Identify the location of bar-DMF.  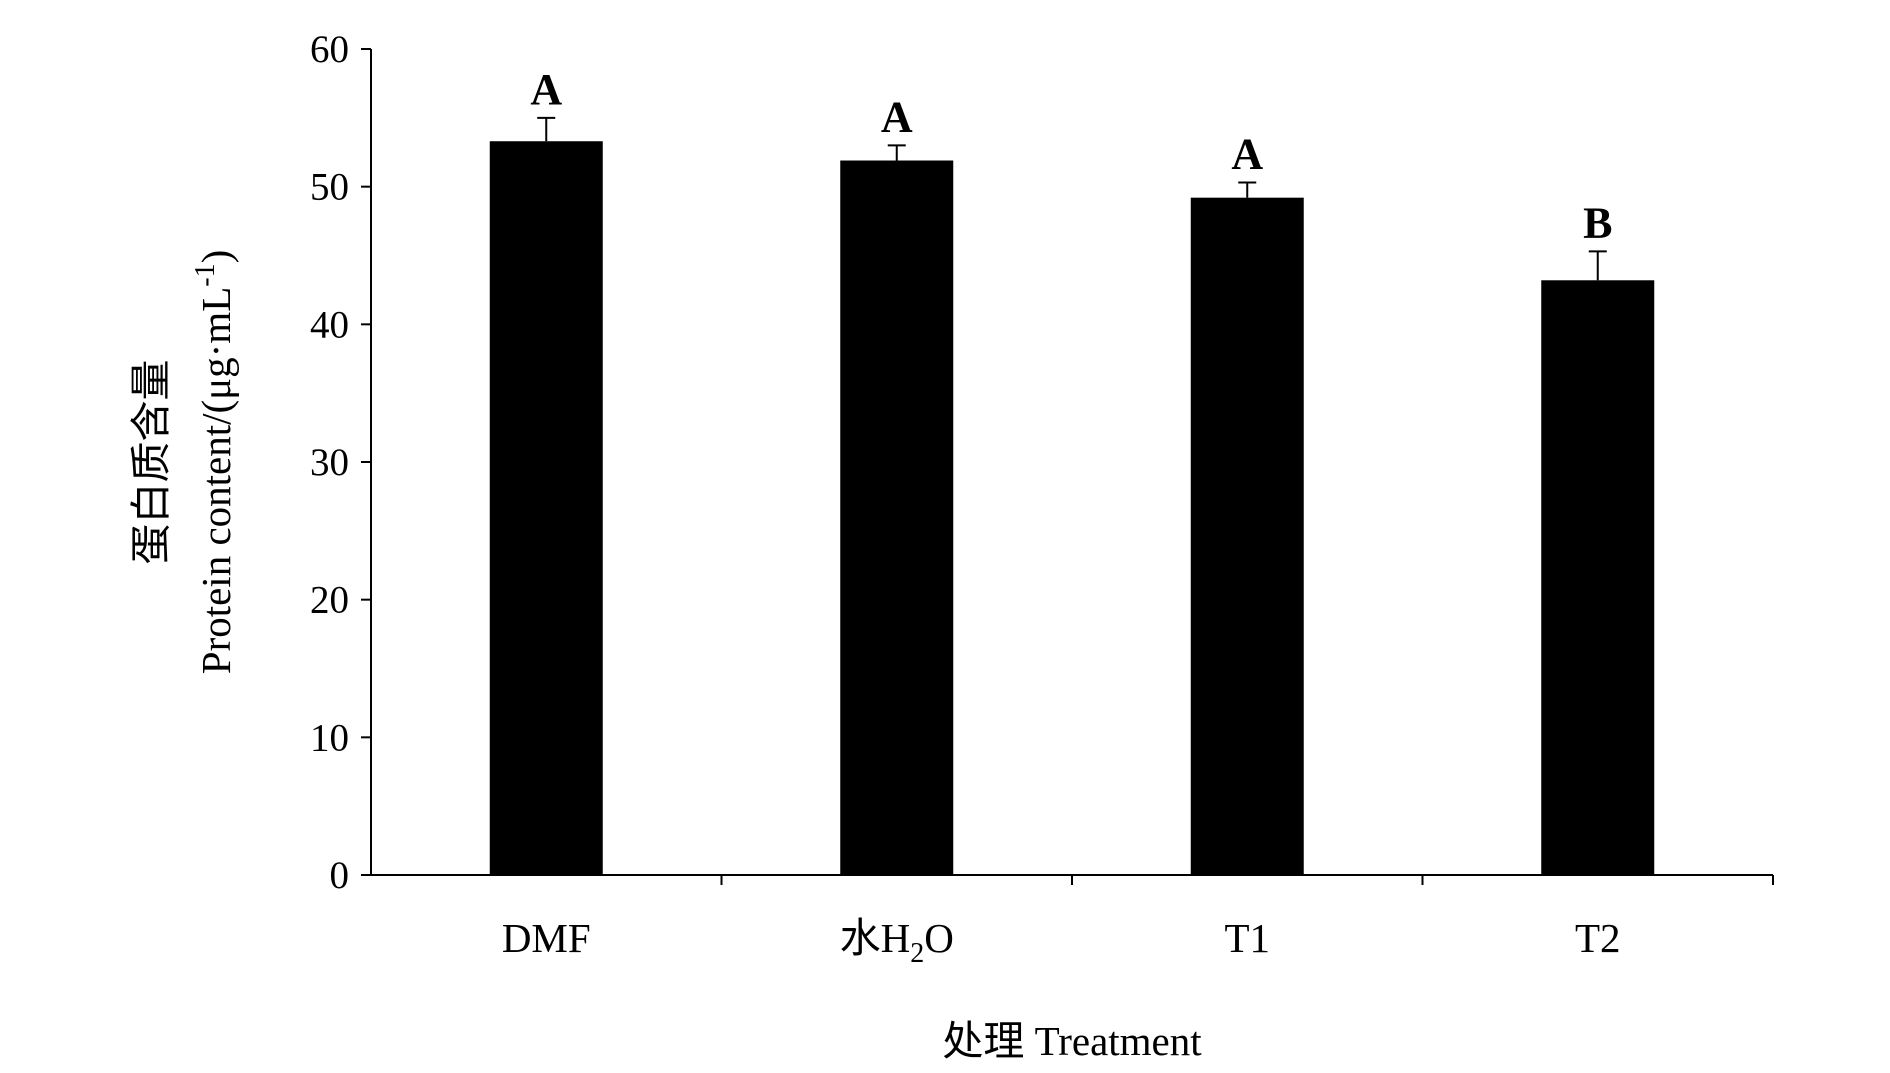
(546, 508).